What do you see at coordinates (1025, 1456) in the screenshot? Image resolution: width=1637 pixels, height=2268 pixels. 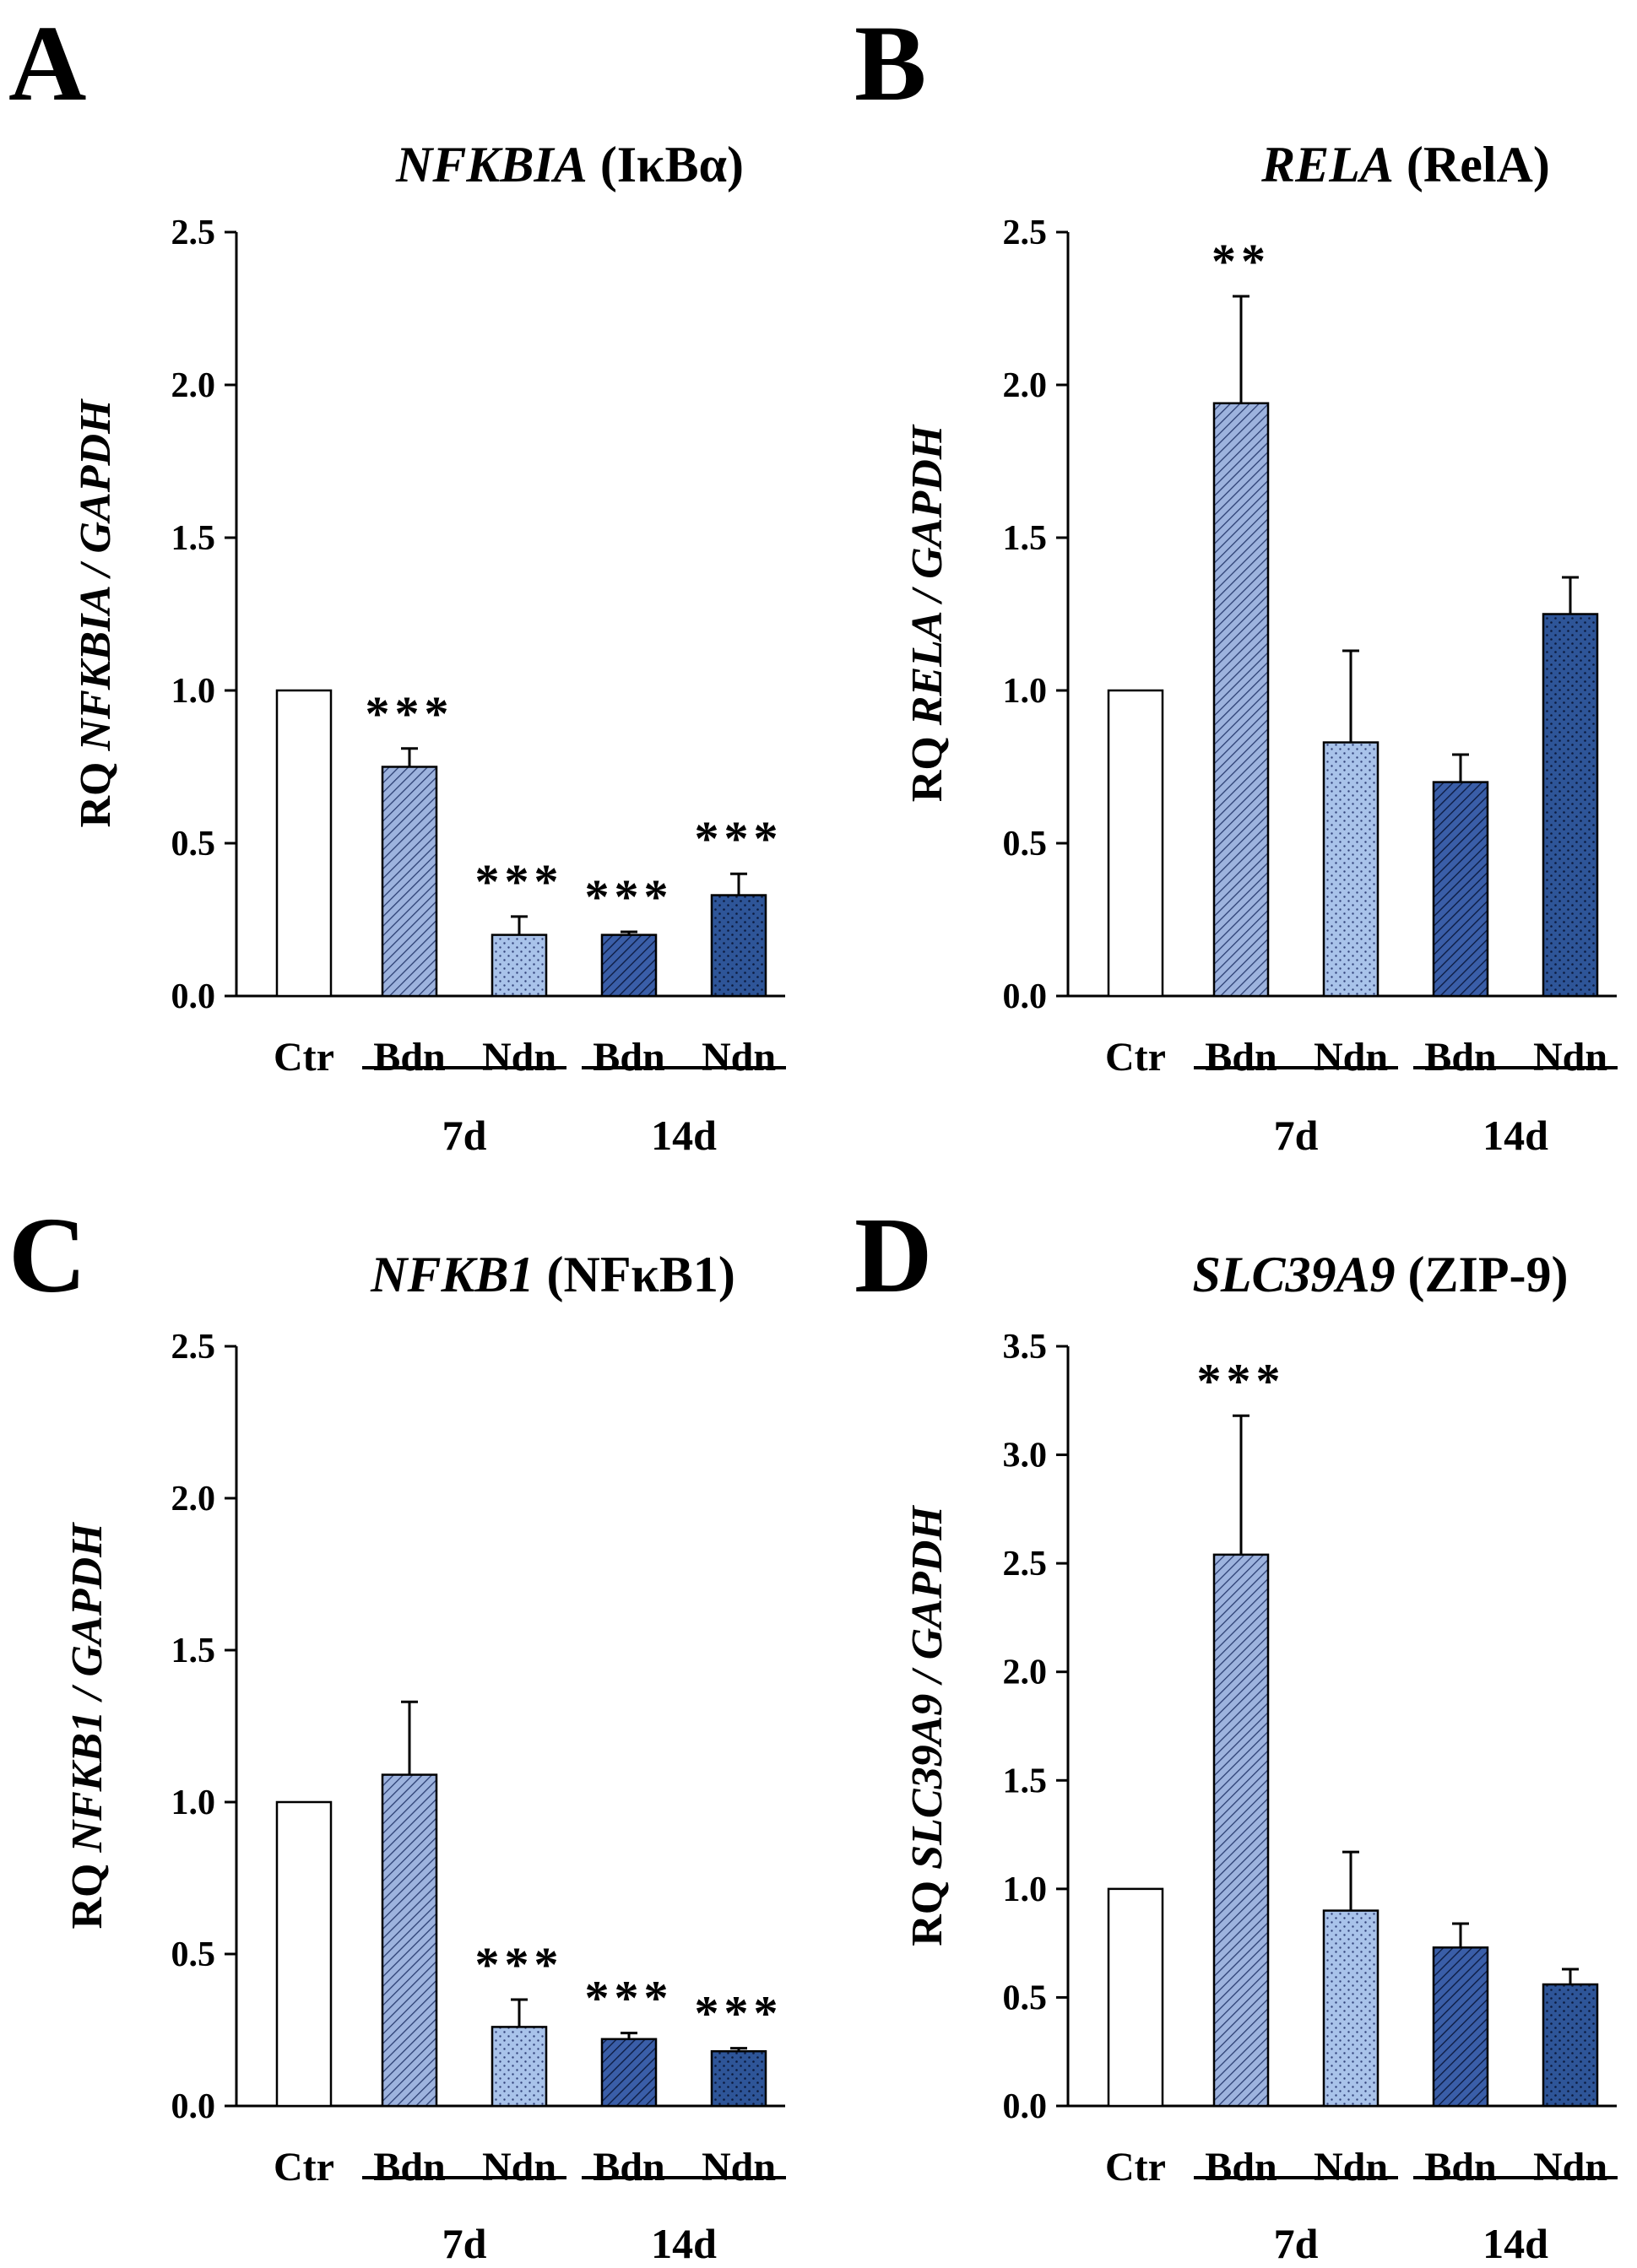 I see `y-tick-label: 3.0` at bounding box center [1025, 1456].